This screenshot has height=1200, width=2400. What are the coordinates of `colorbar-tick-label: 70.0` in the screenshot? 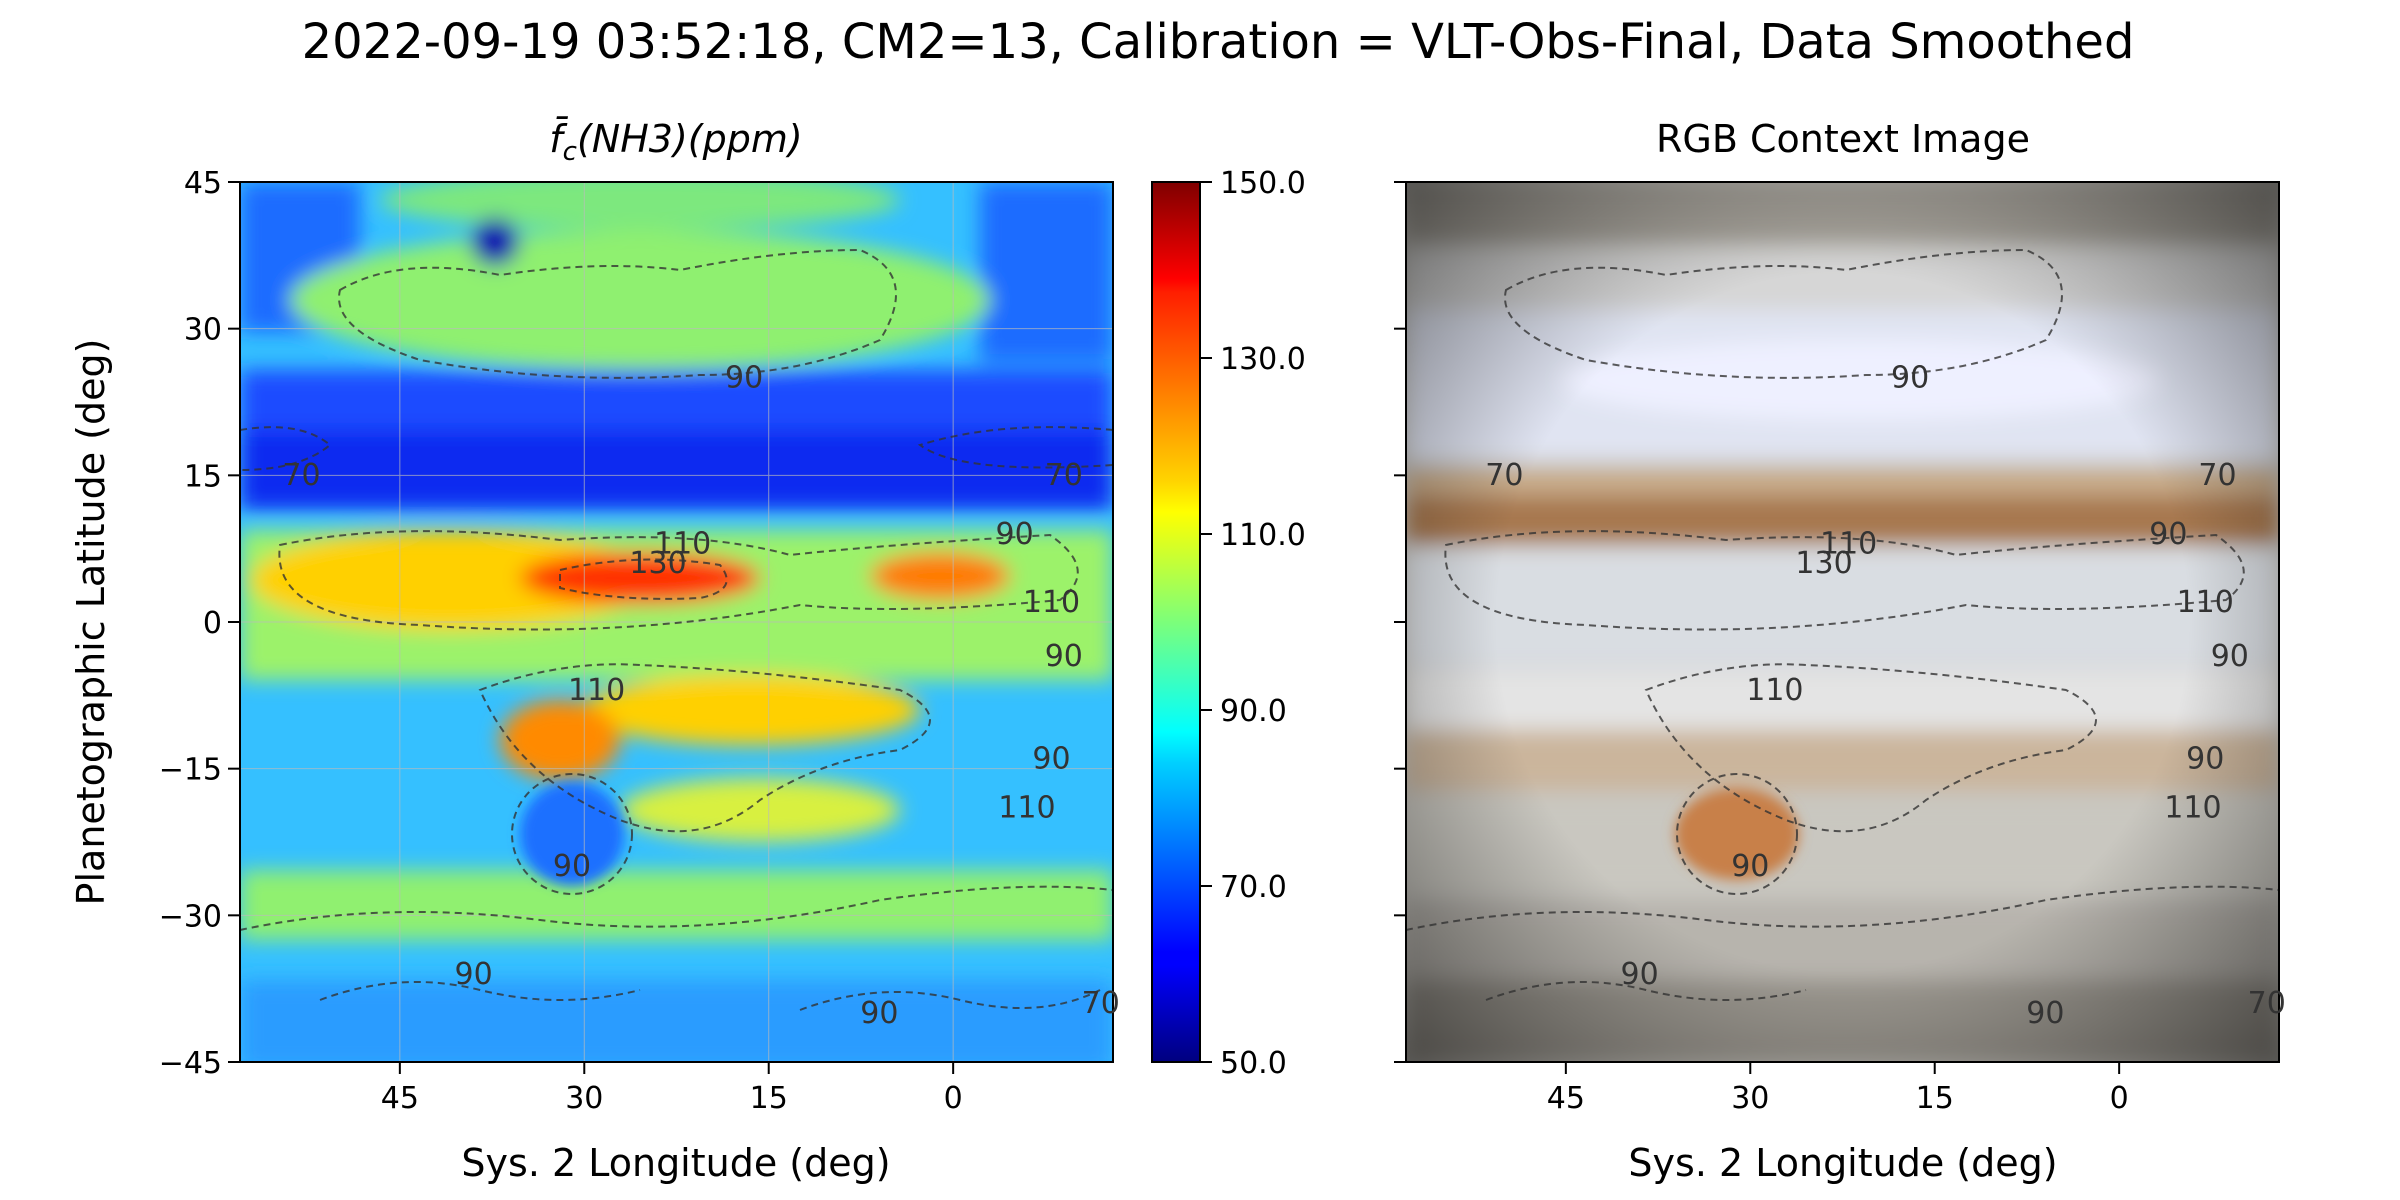 It's located at (1253, 887).